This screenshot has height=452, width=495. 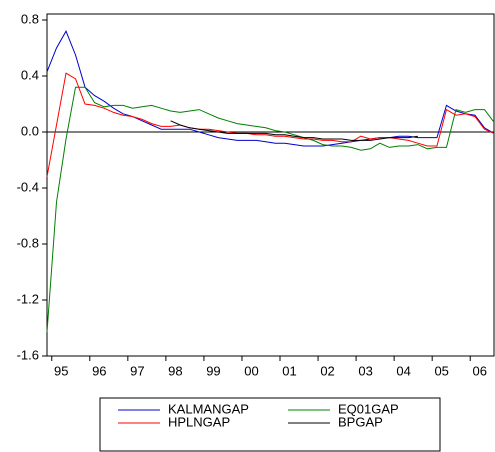 What do you see at coordinates (199, 421) in the screenshot?
I see `legend-label: HPLNGAP` at bounding box center [199, 421].